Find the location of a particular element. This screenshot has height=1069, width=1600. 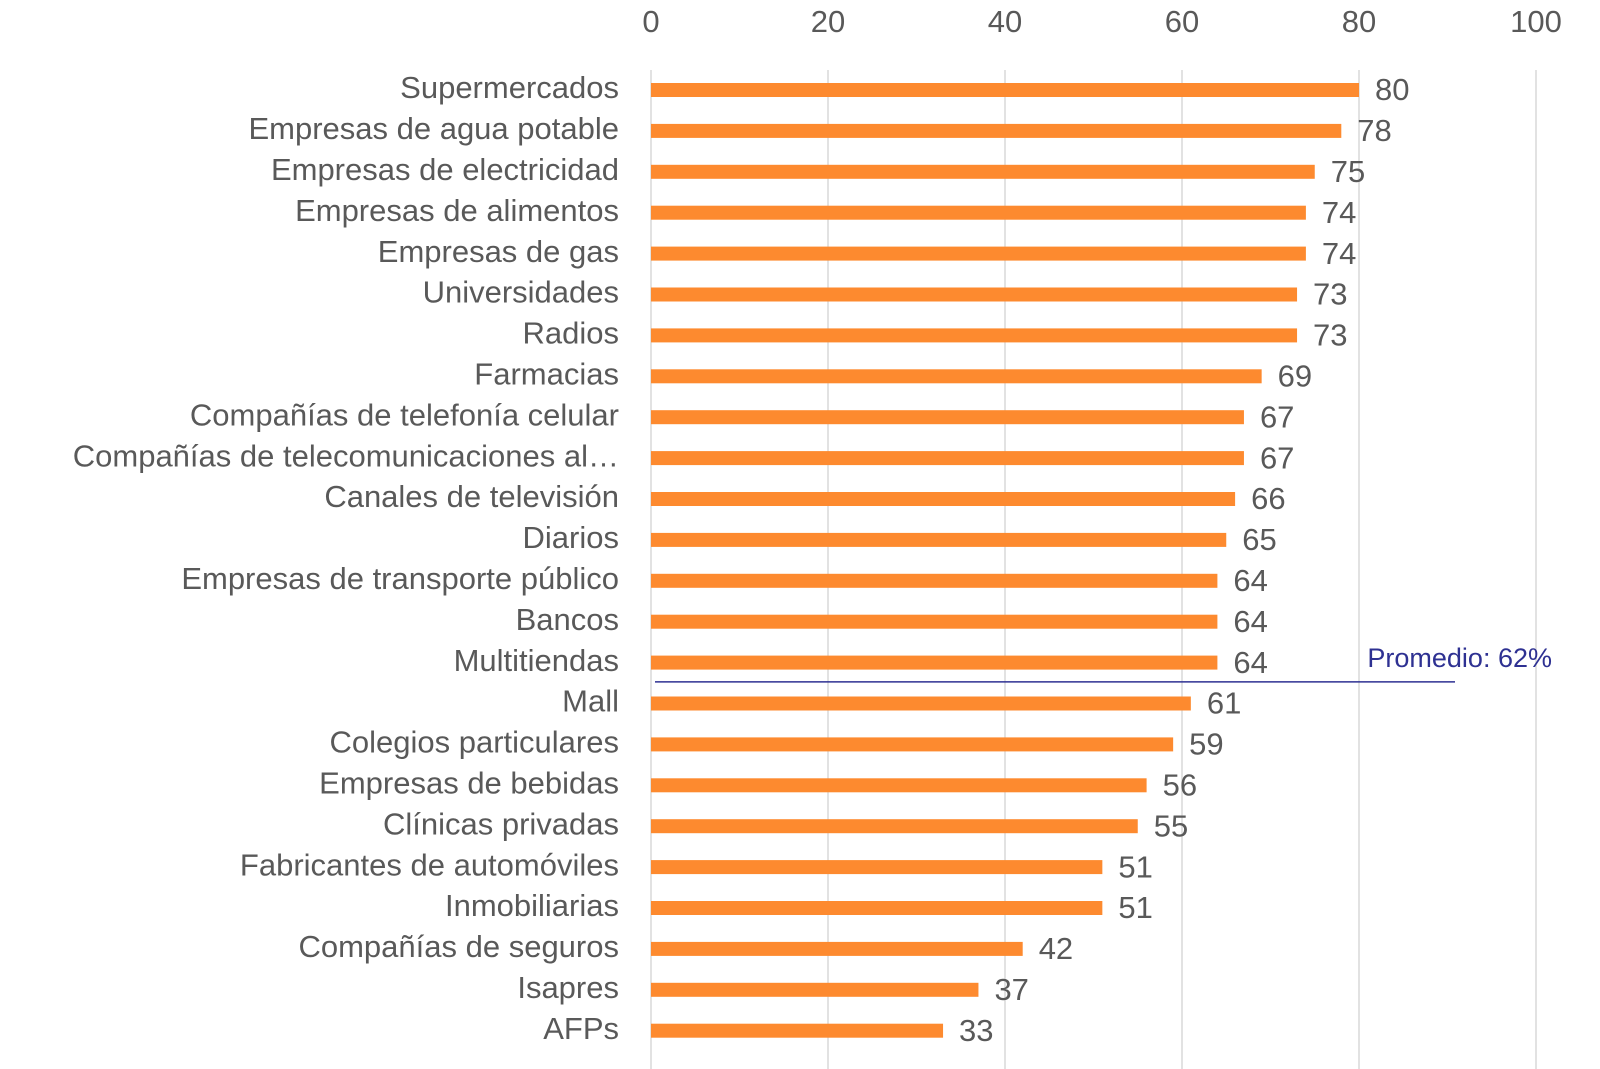

category-label: Empresas de gas is located at coordinates (498, 251).